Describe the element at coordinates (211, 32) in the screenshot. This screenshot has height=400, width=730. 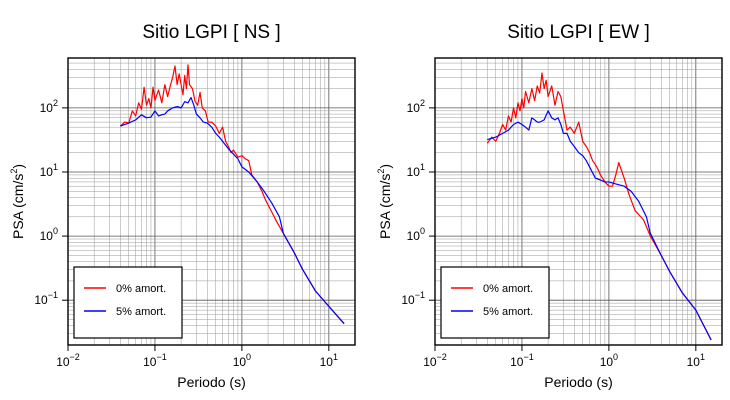
I see `chart-title: Sitio LGPI [ NS ]` at that location.